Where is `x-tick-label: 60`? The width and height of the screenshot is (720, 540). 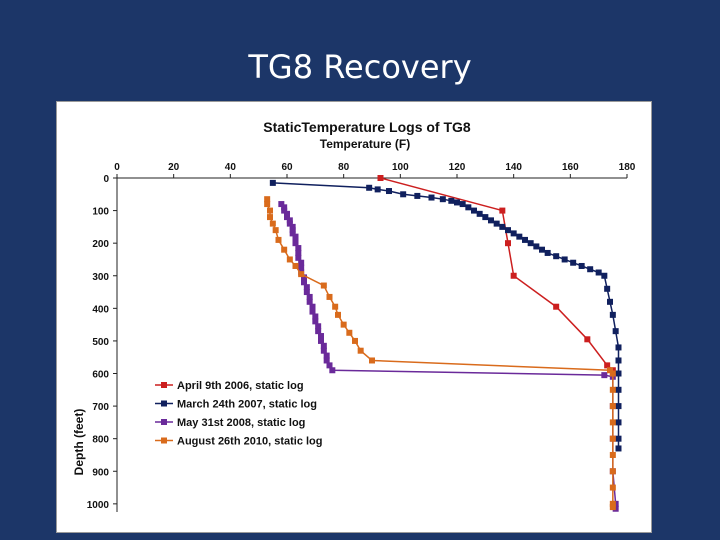 x-tick-label: 60 is located at coordinates (287, 167).